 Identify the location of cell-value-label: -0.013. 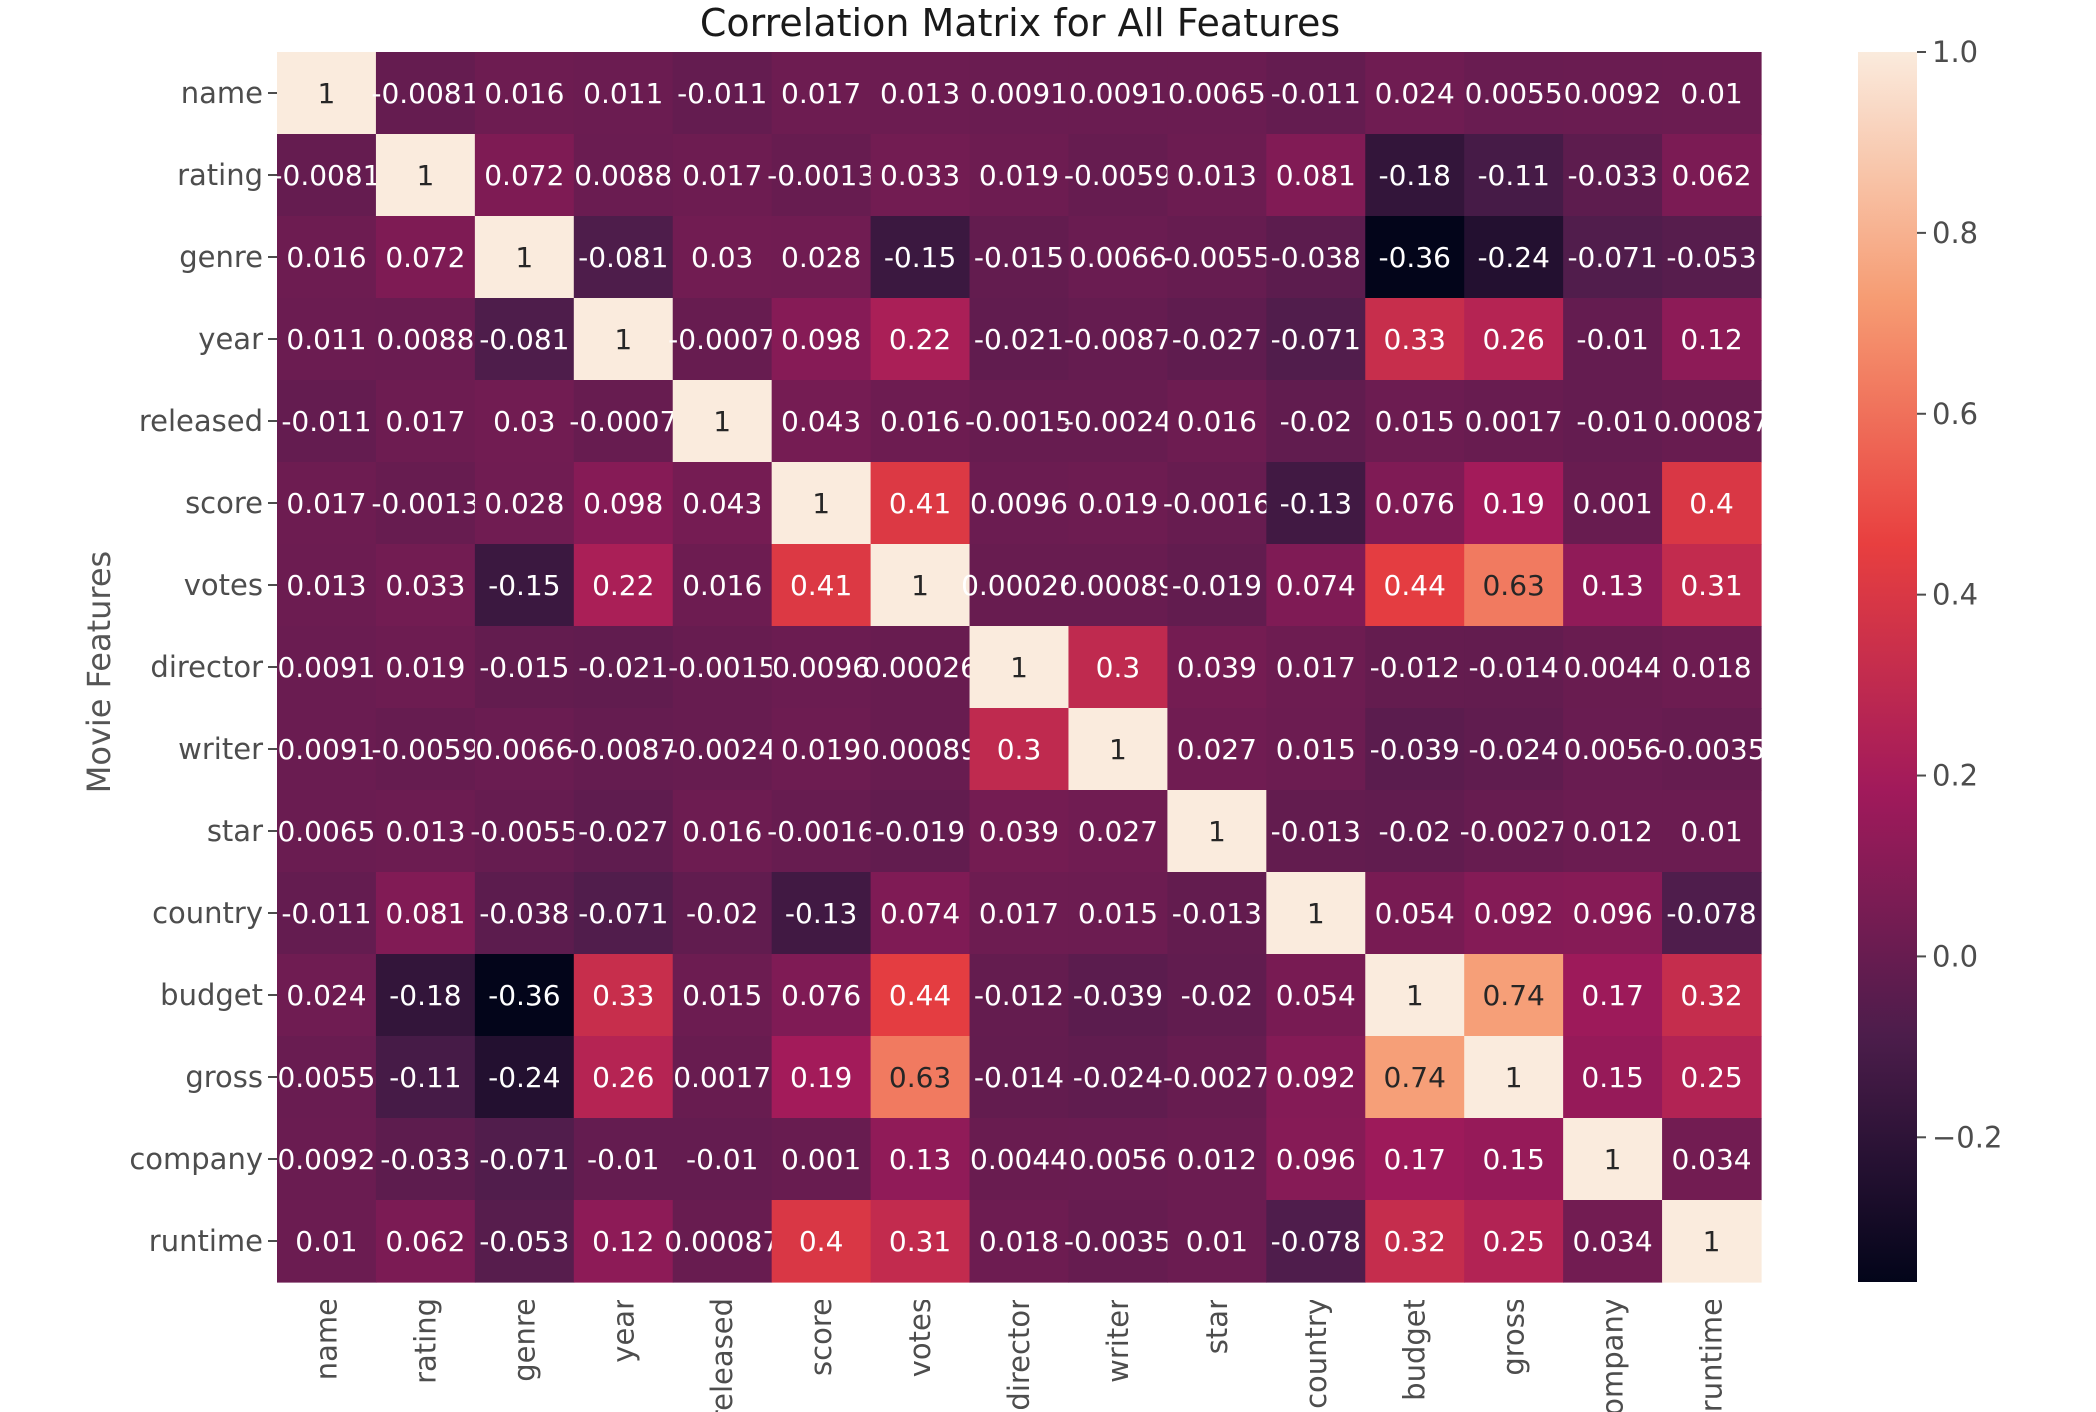
(1316, 831).